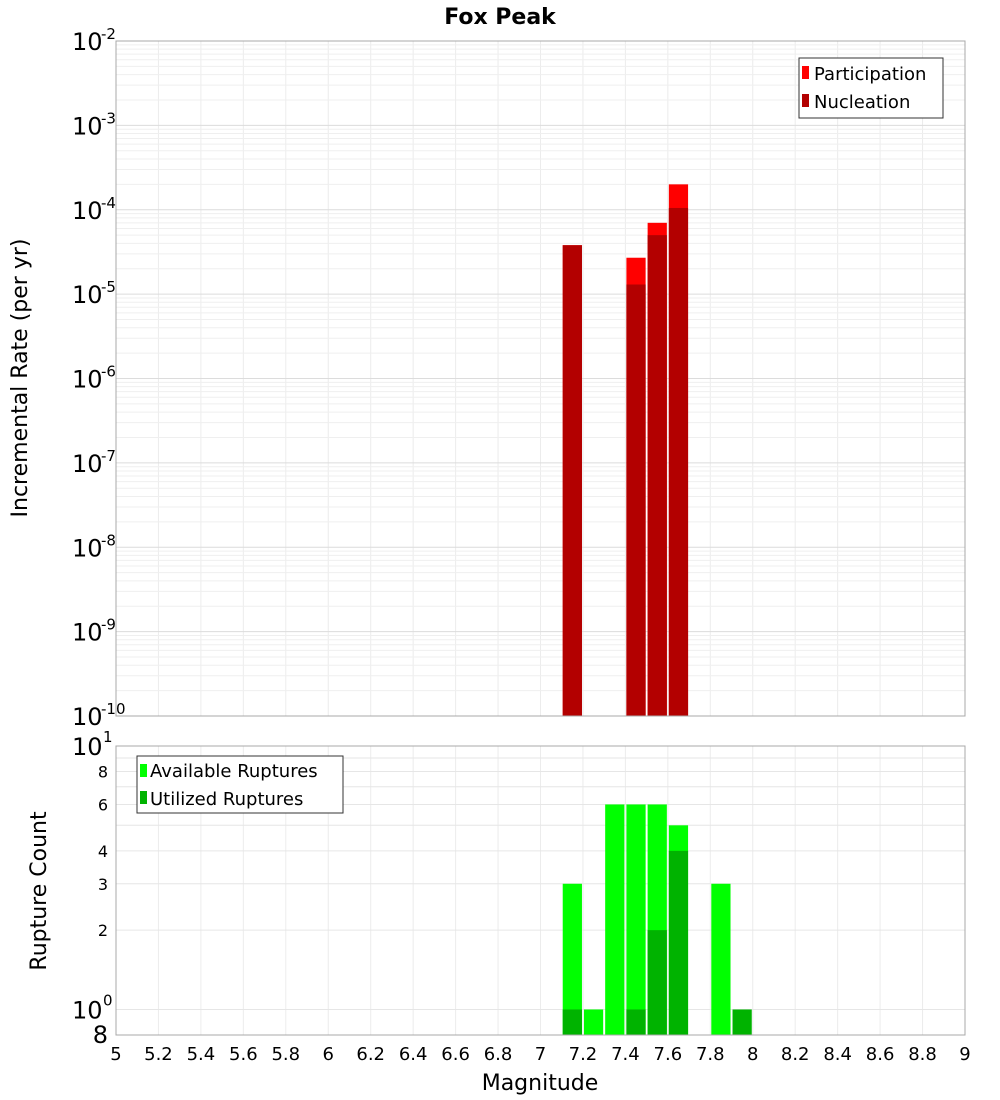  Describe the element at coordinates (108, 287) in the screenshot. I see `top-y-tick-exponent: -5` at that location.